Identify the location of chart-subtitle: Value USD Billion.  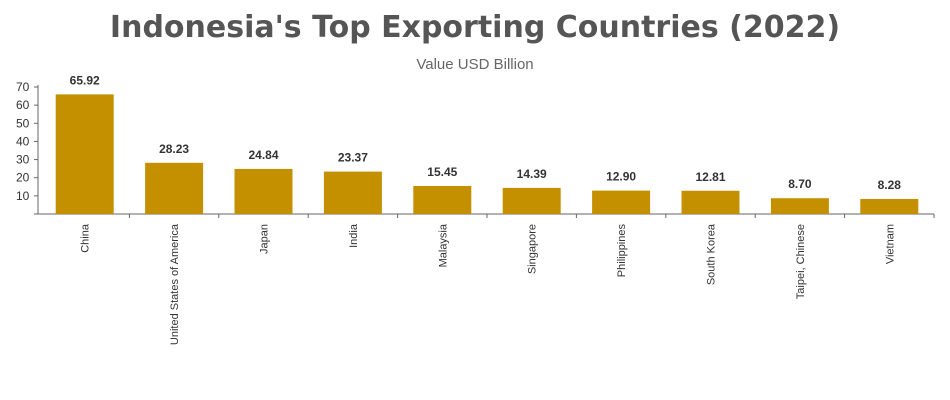
(475, 64).